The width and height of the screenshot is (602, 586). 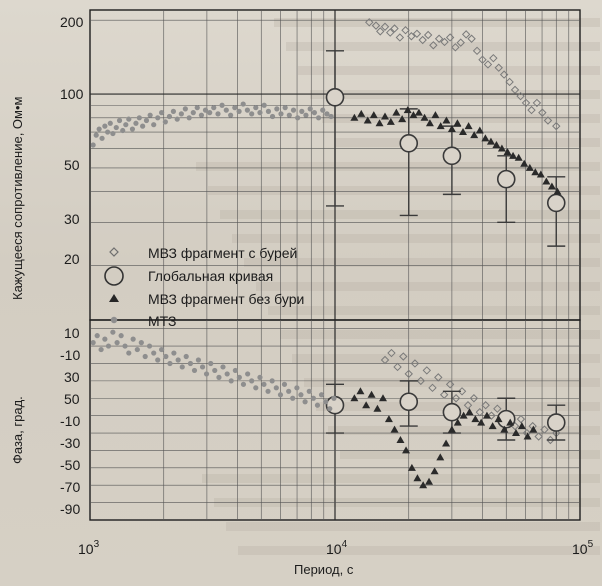 I want to click on legend-diamond-marker, so click(x=114, y=252).